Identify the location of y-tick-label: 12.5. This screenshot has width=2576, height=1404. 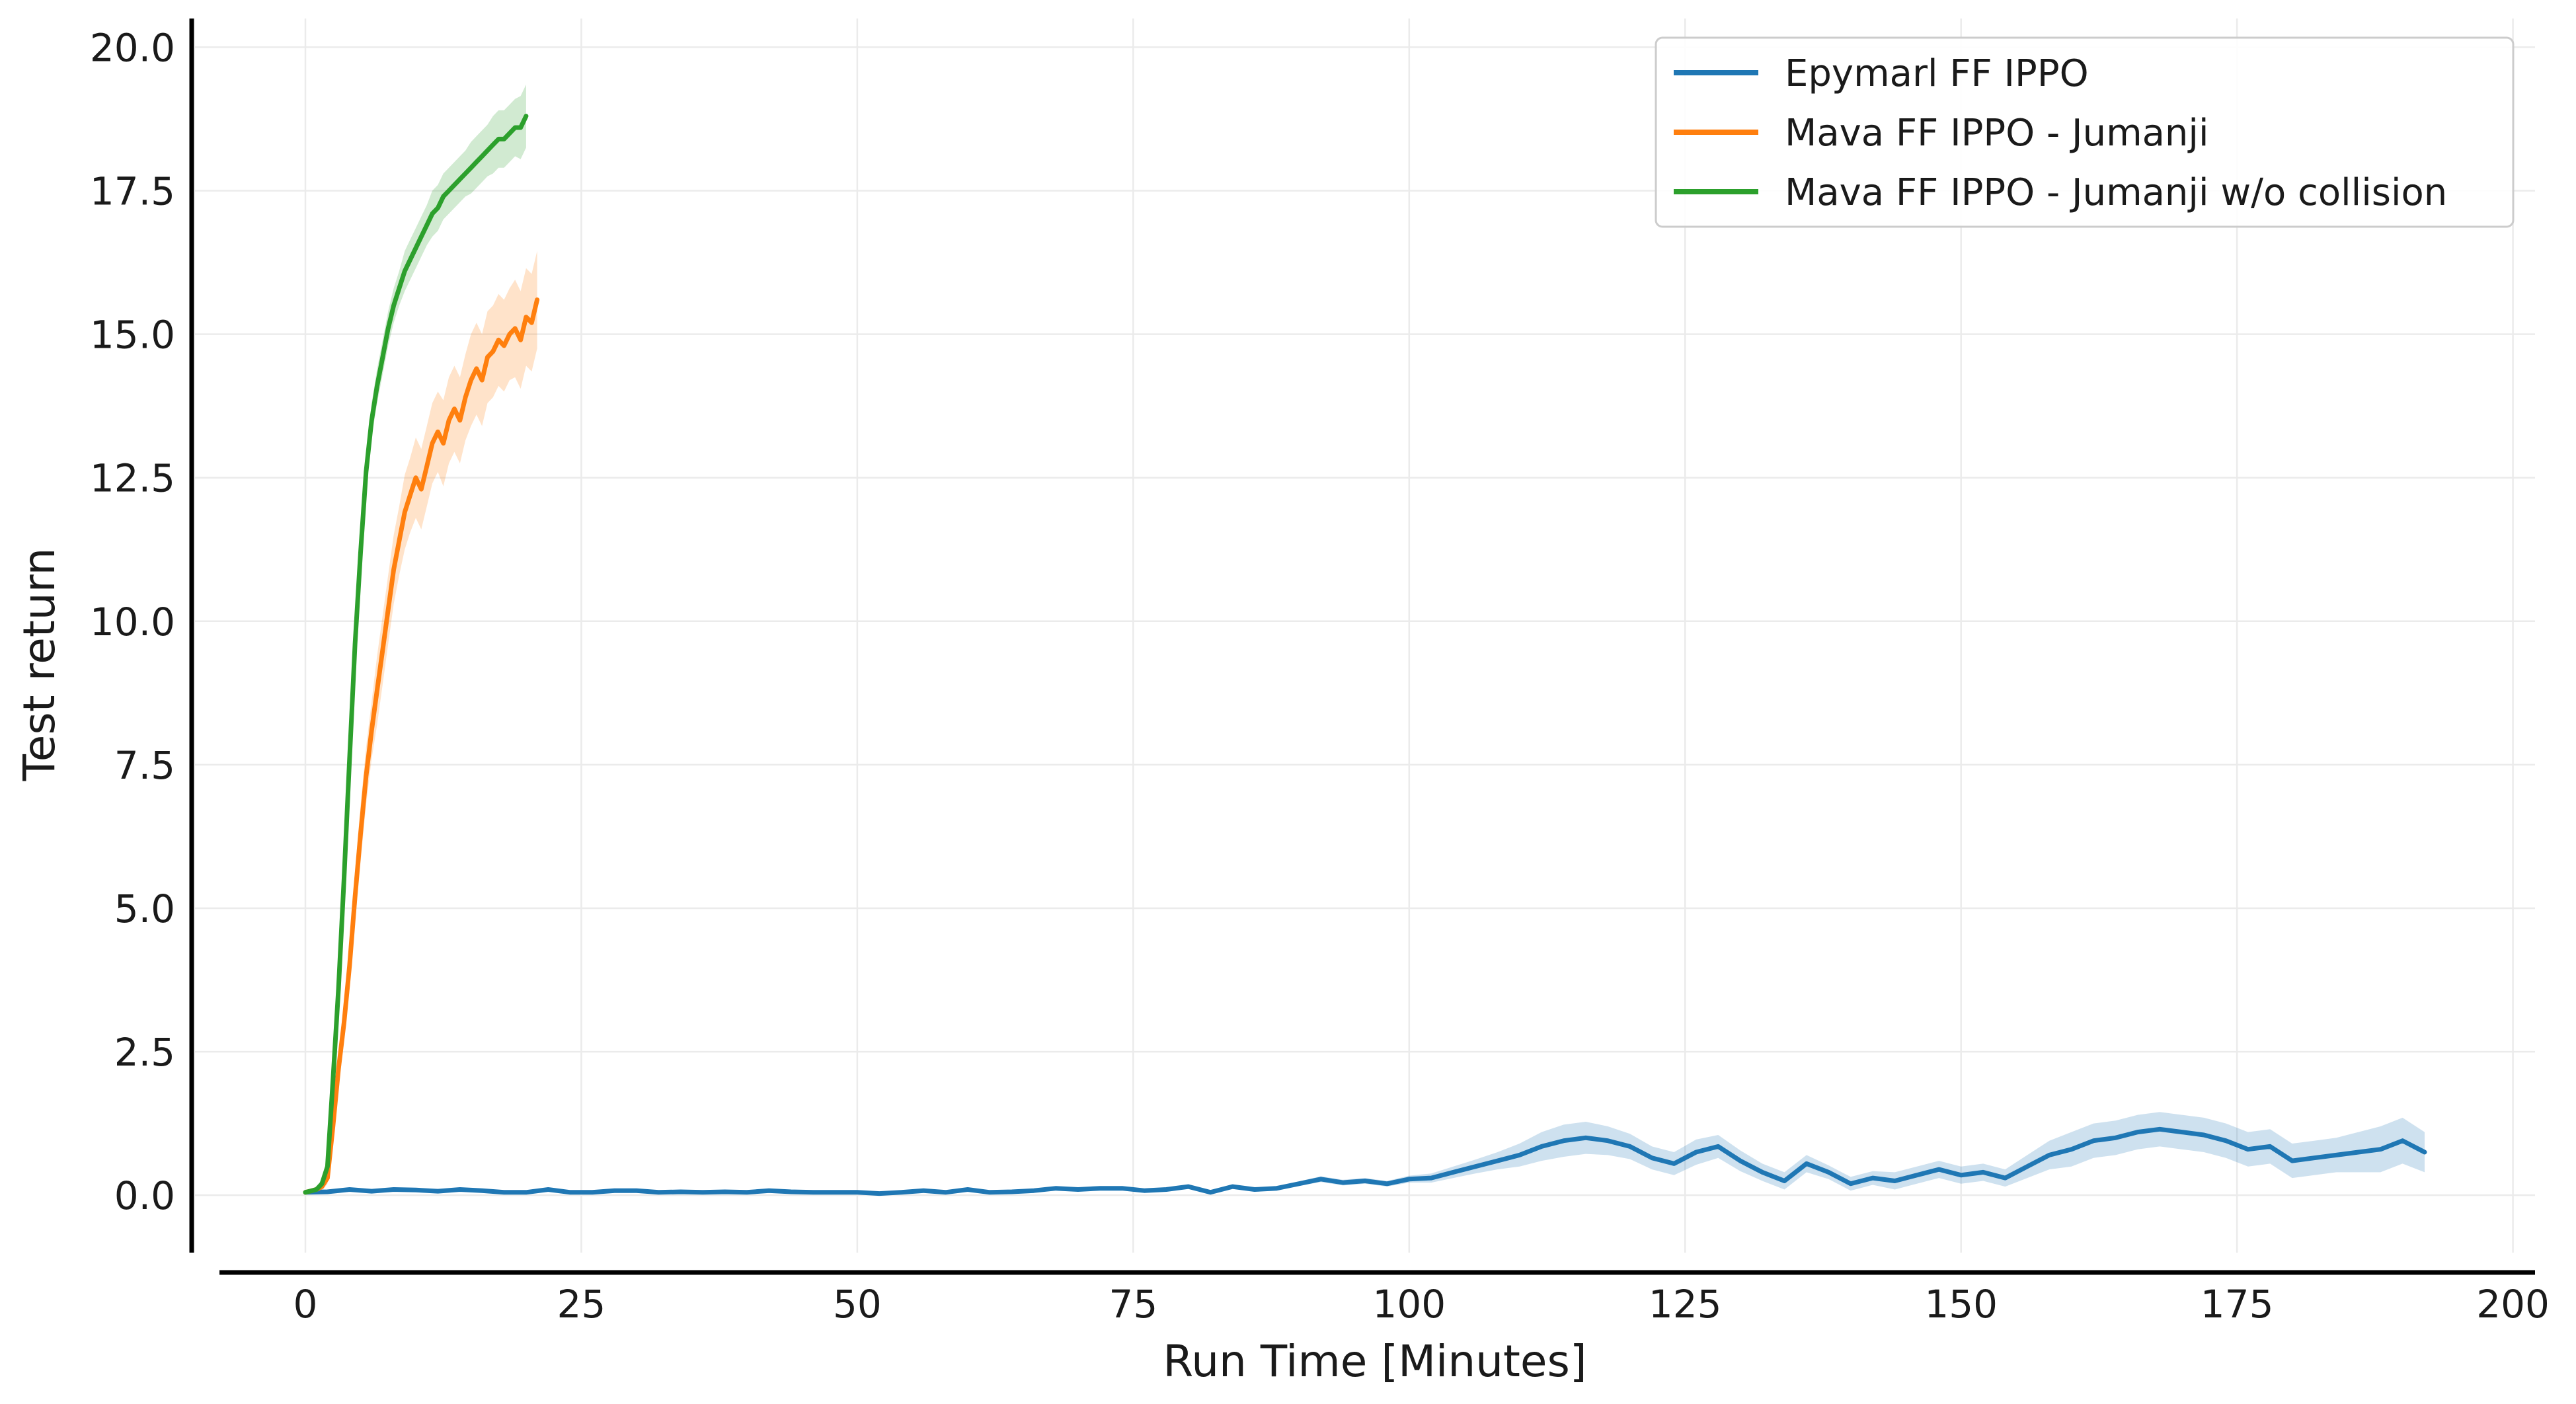
(132, 478).